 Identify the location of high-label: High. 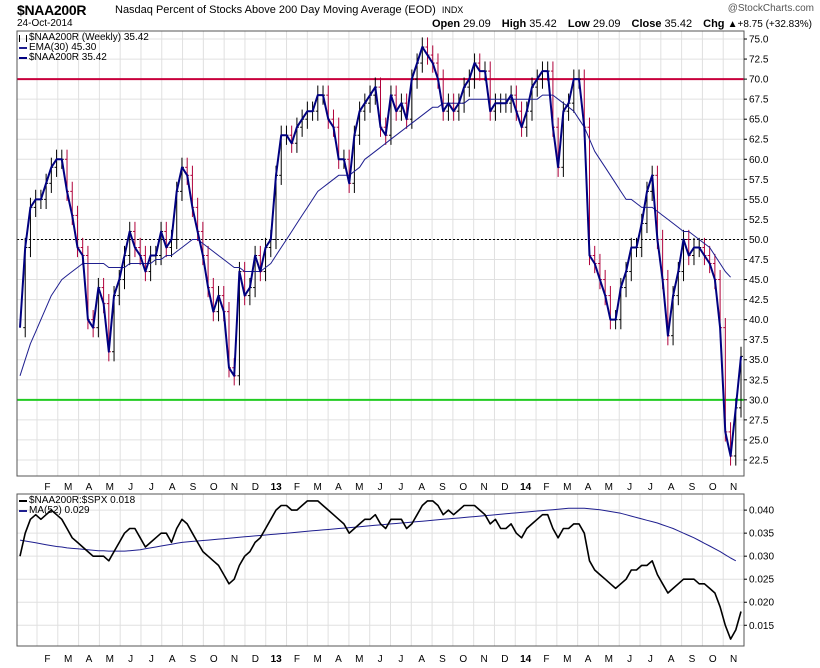
(514, 24).